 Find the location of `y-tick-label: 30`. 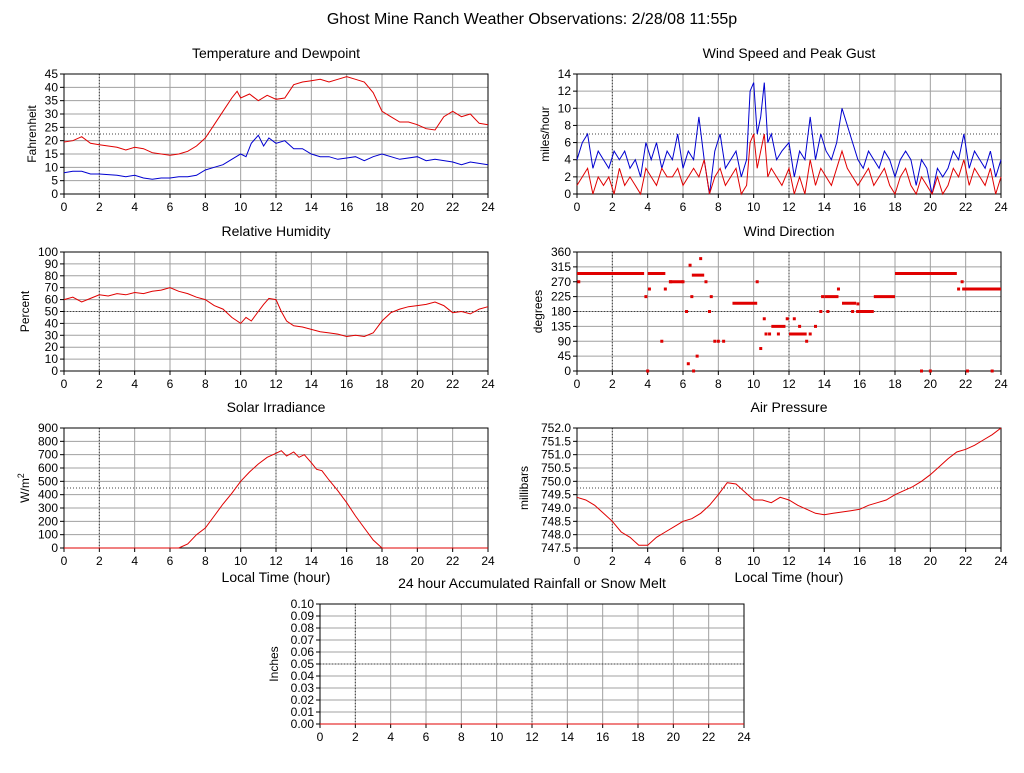

y-tick-label: 30 is located at coordinates (52, 114).